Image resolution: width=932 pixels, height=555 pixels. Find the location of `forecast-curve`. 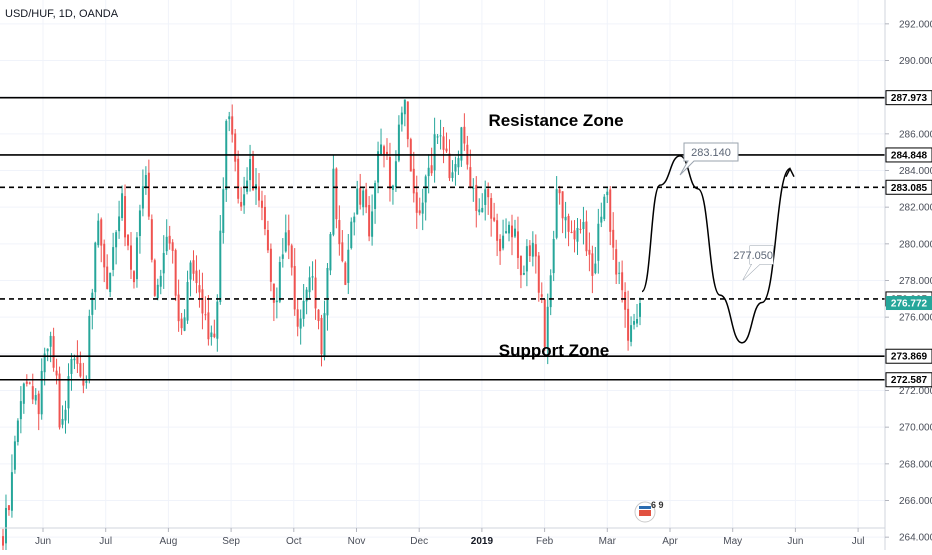

forecast-curve is located at coordinates (716, 249).